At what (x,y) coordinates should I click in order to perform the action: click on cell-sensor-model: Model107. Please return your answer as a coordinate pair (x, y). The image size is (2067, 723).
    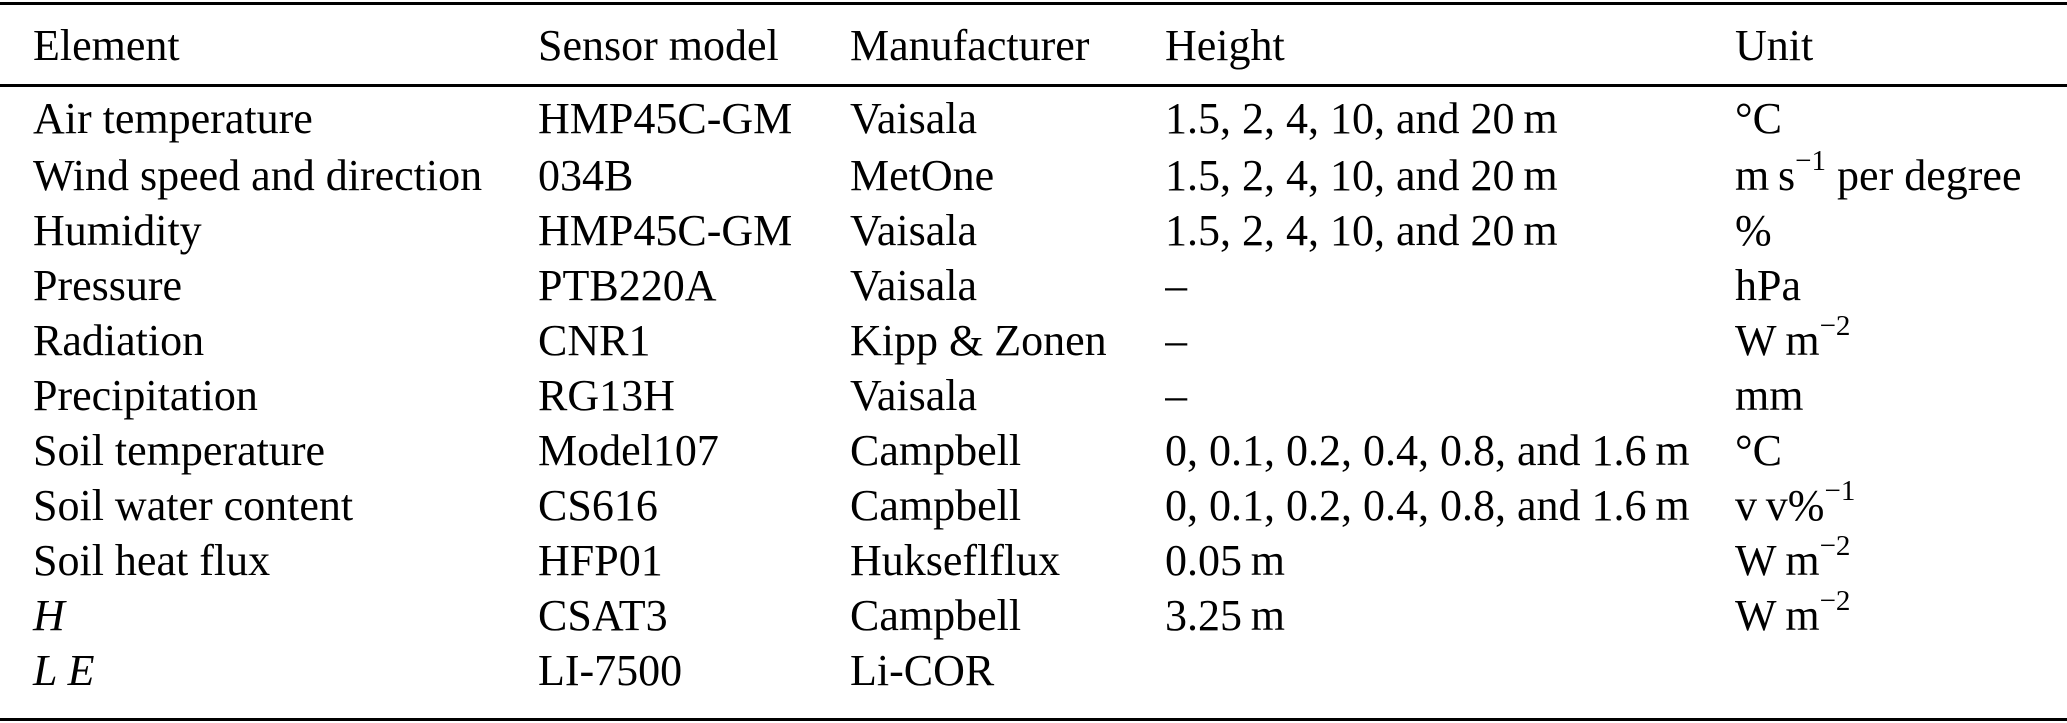
    Looking at the image, I should click on (628, 450).